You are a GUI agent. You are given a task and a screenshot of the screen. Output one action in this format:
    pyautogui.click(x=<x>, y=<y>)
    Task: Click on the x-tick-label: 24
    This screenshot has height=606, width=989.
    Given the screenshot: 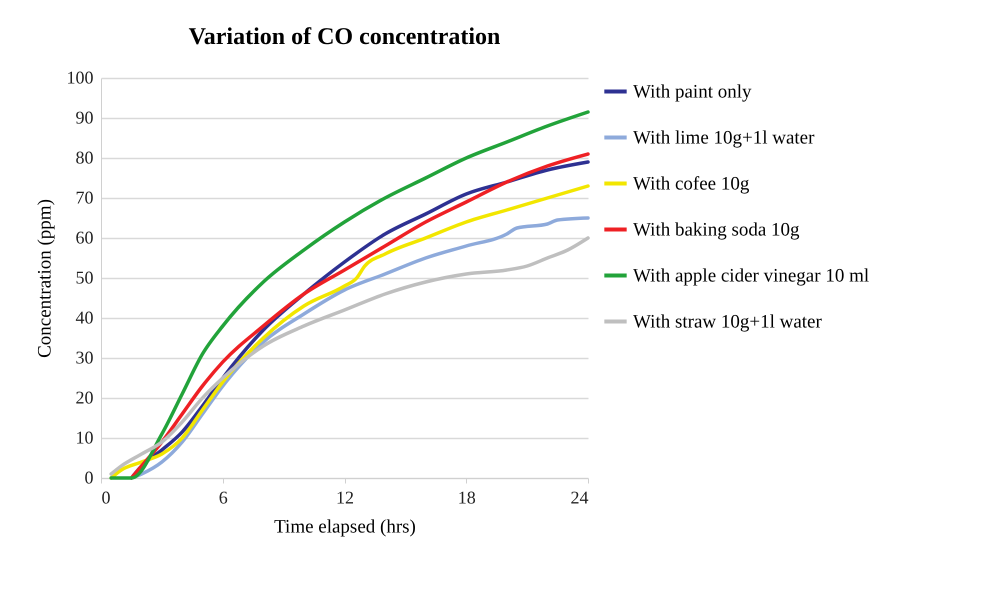 What is the action you would take?
    pyautogui.click(x=579, y=498)
    